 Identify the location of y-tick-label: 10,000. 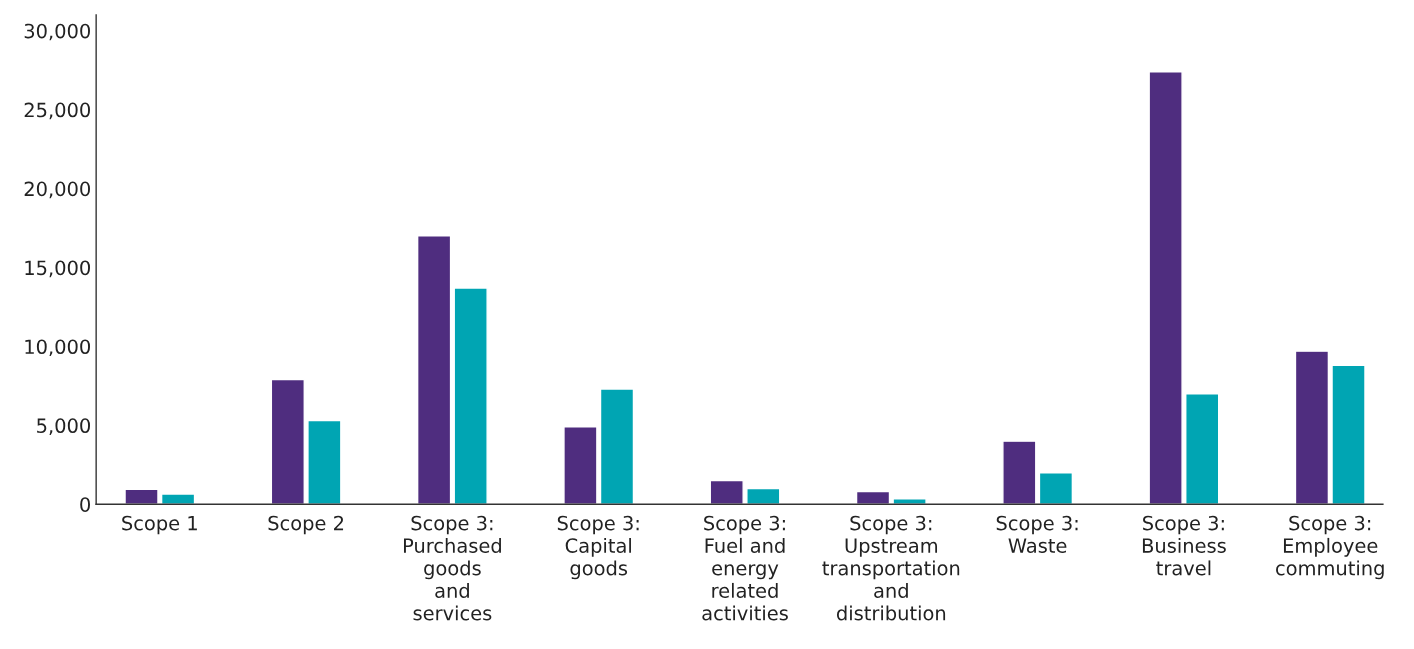
(57, 348).